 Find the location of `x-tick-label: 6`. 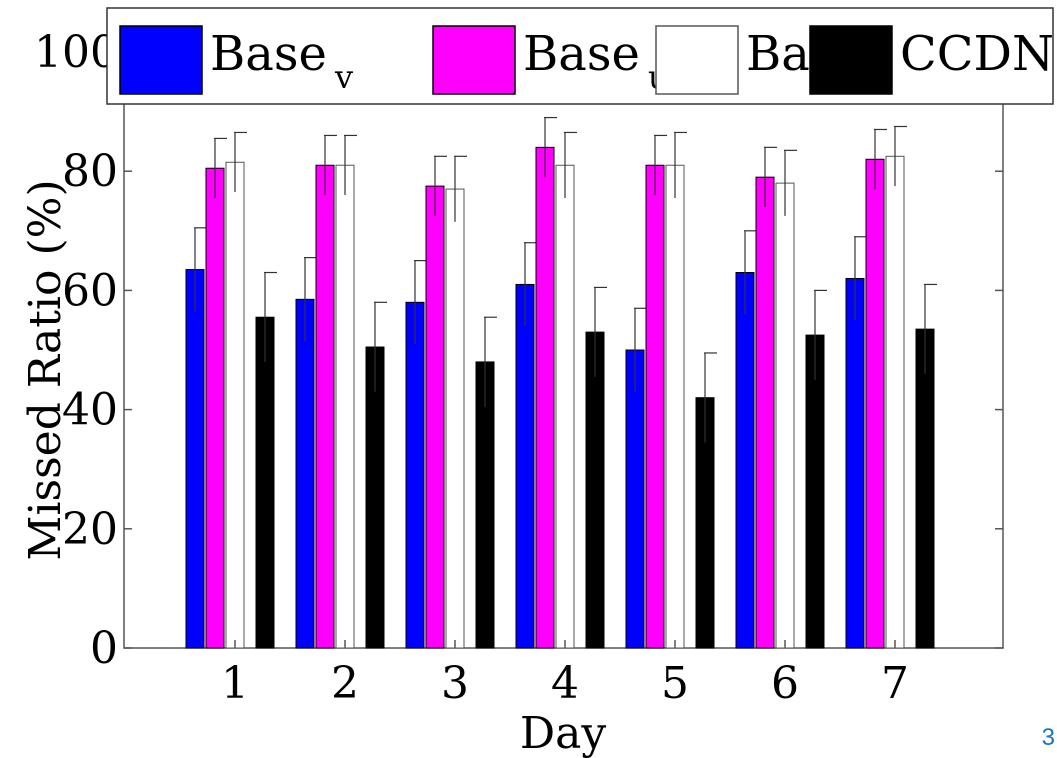

x-tick-label: 6 is located at coordinates (785, 683).